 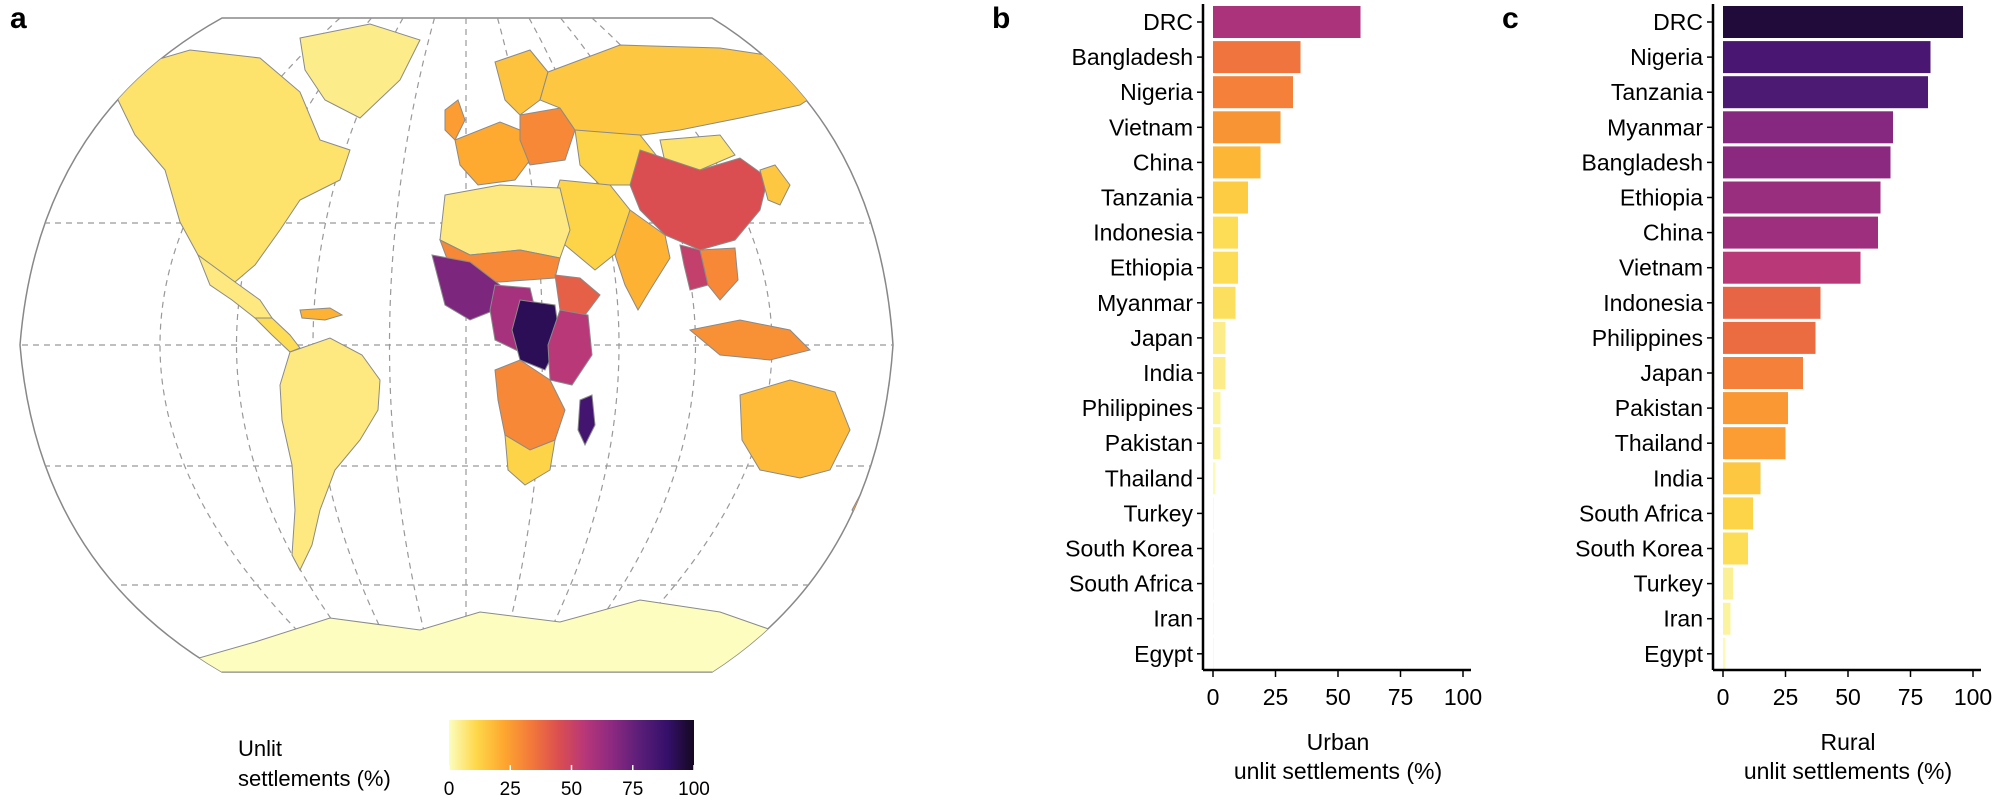 I want to click on rural-x-tick-label: 50, so click(x=1848, y=697).